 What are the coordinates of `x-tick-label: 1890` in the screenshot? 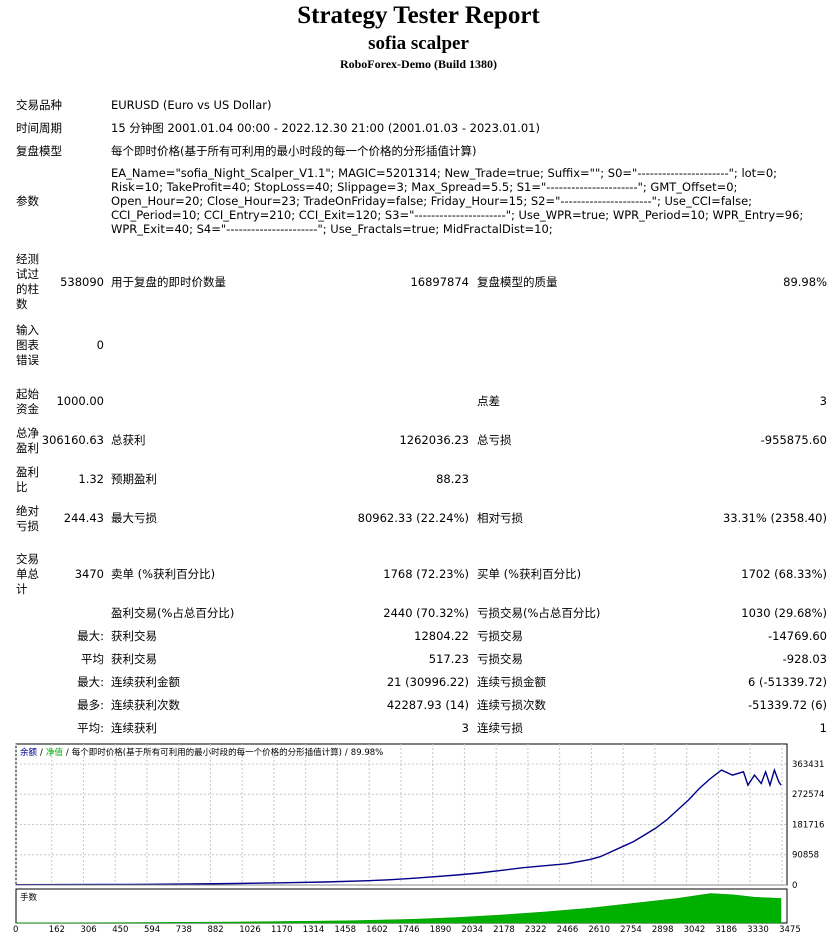 It's located at (441, 928).